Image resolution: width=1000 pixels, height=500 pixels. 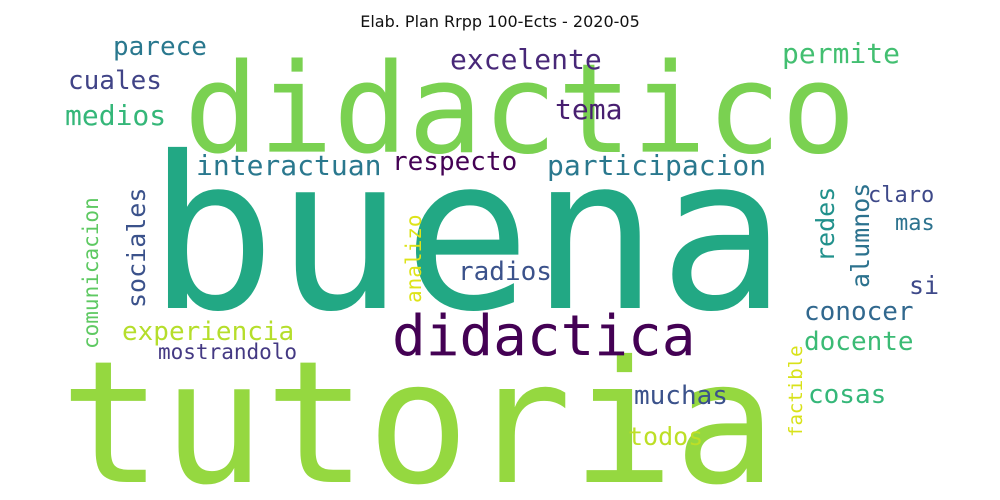 I want to click on word-radios: radios, so click(x=505, y=272).